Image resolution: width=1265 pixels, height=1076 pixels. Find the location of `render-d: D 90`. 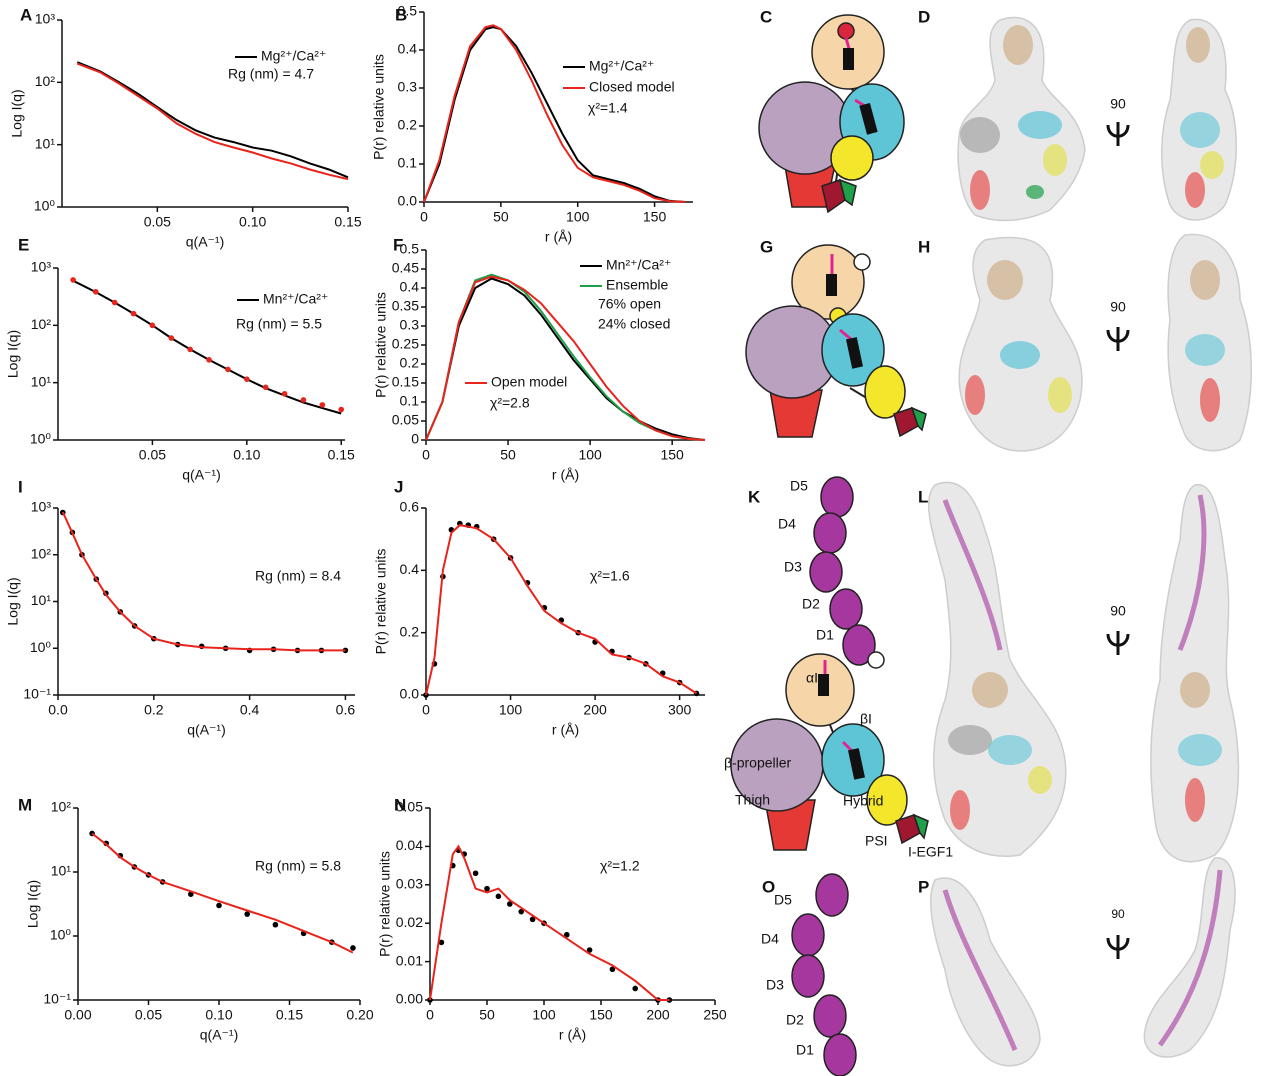

render-d: D 90 is located at coordinates (1077, 114).